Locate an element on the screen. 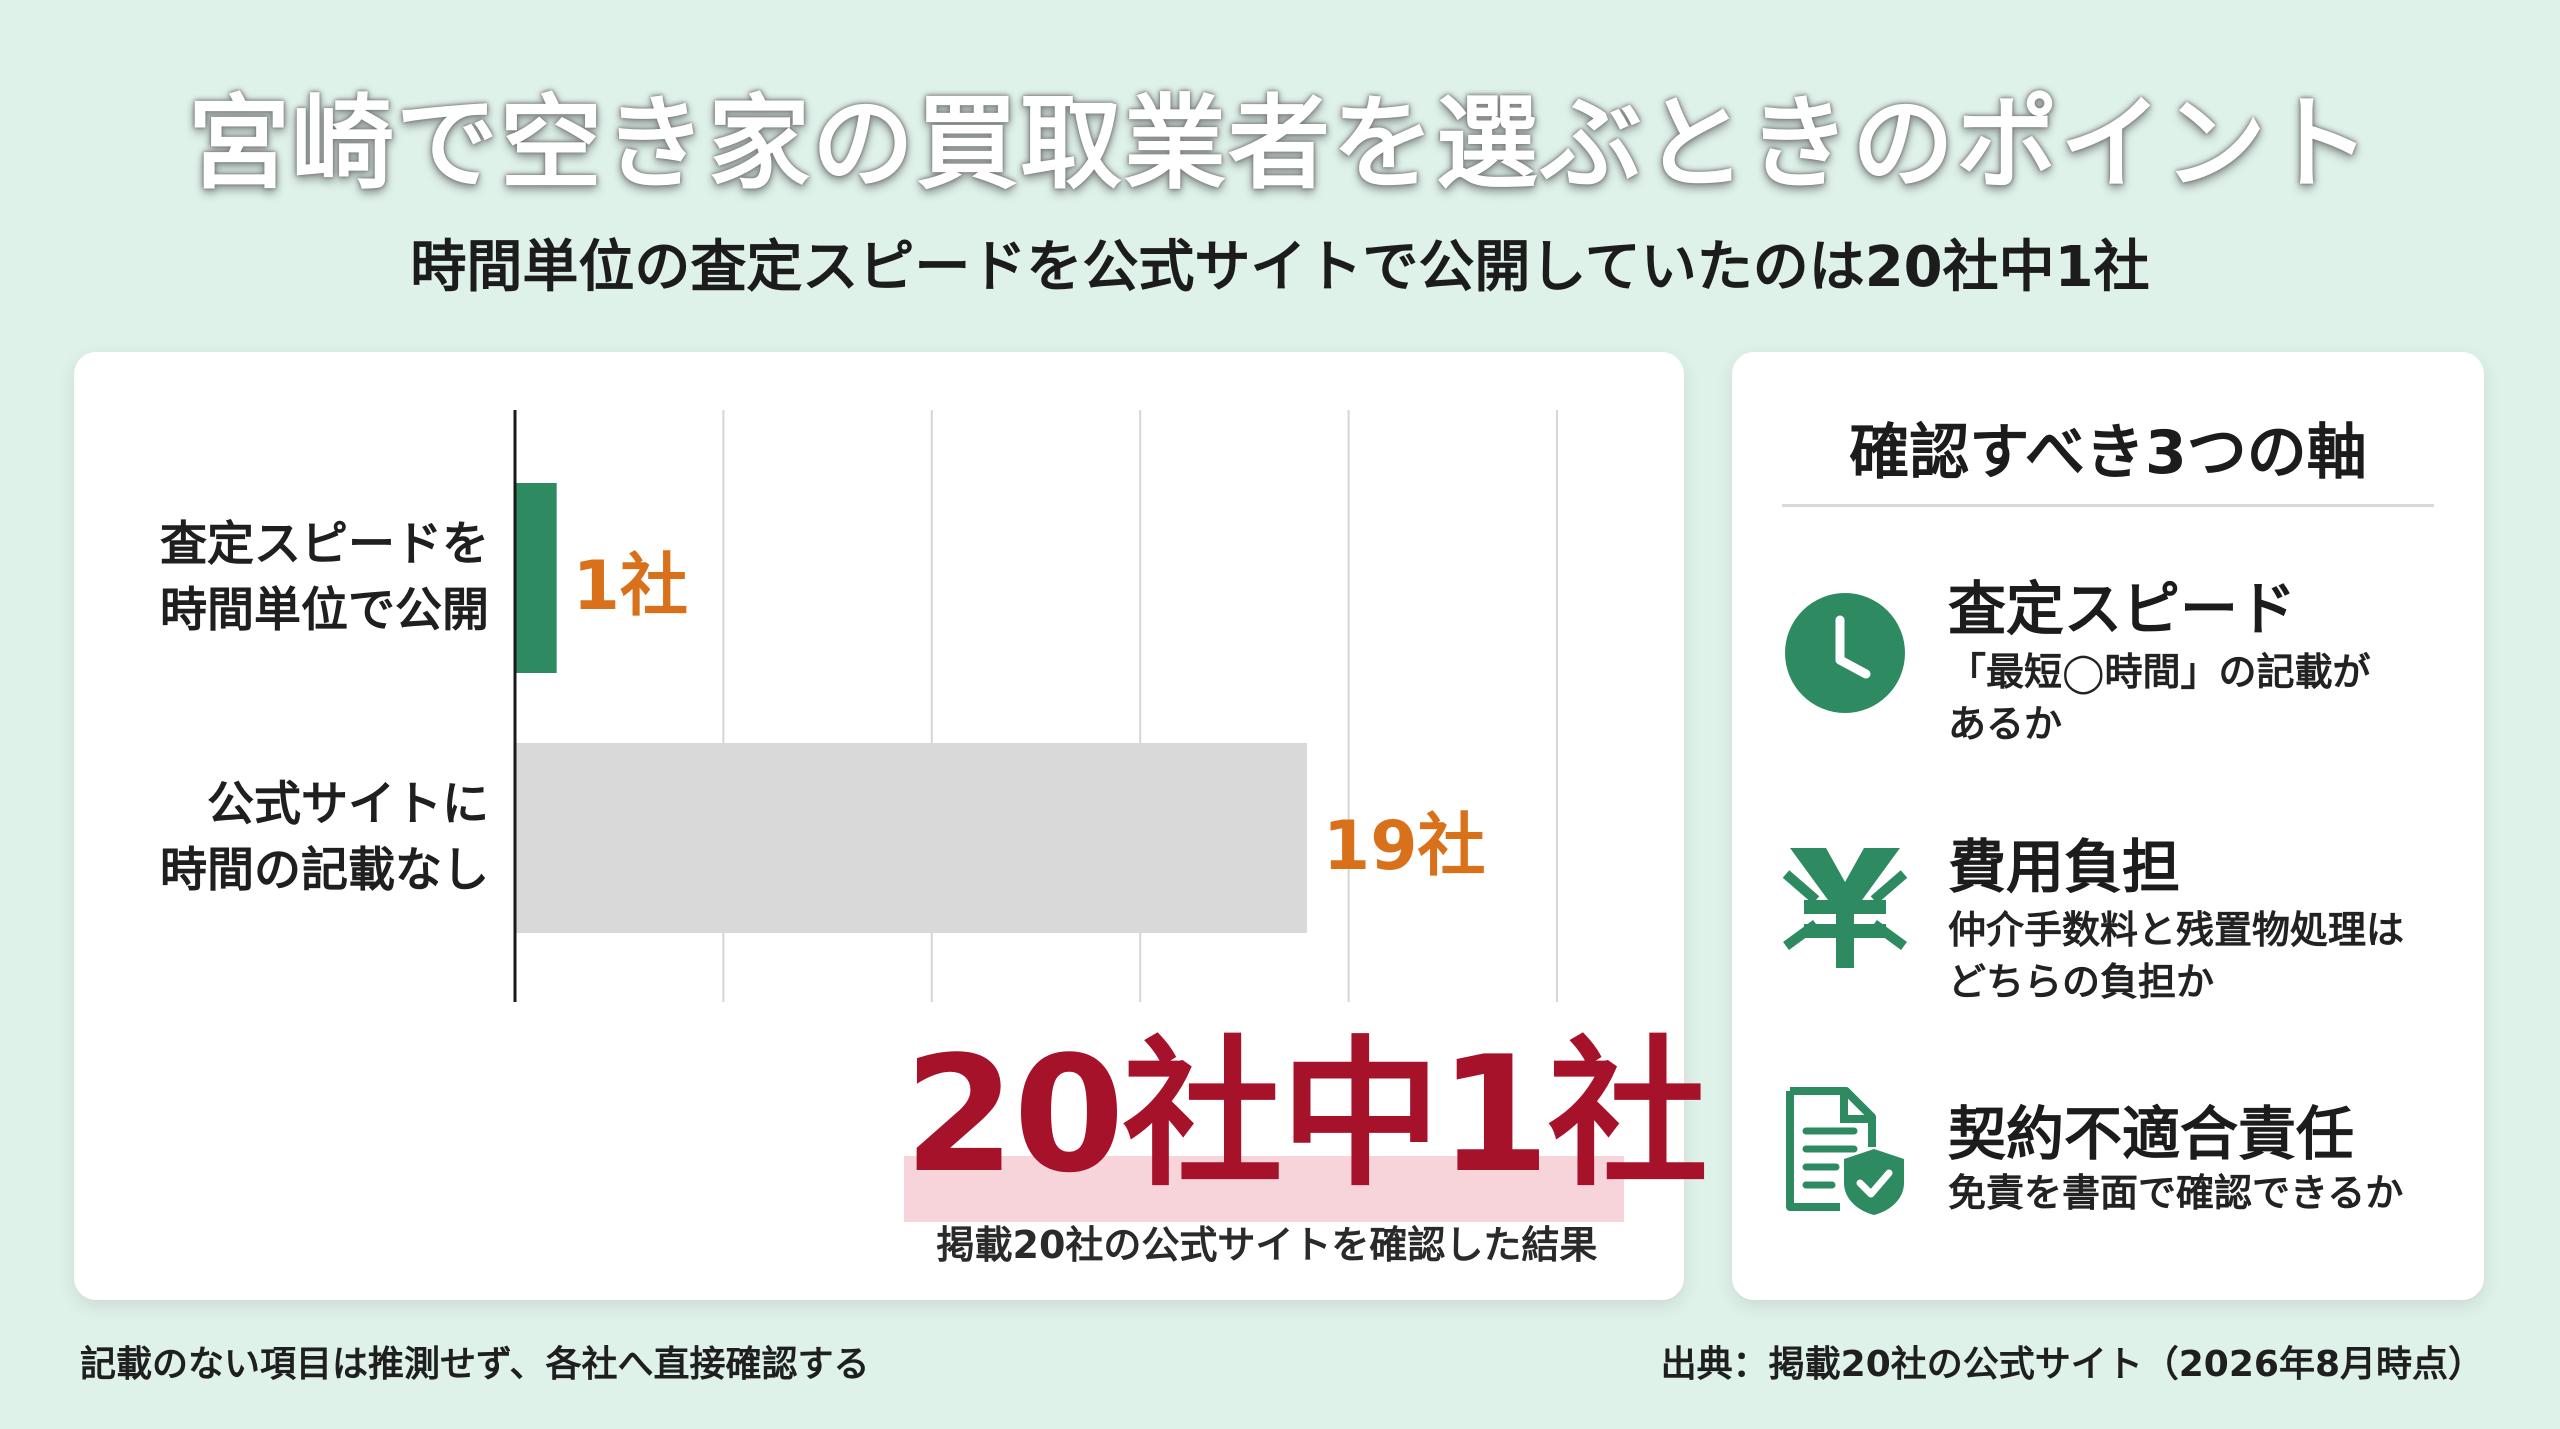  criteria-desc-line: 仲介手数料と残置物処理は is located at coordinates (2176, 930).